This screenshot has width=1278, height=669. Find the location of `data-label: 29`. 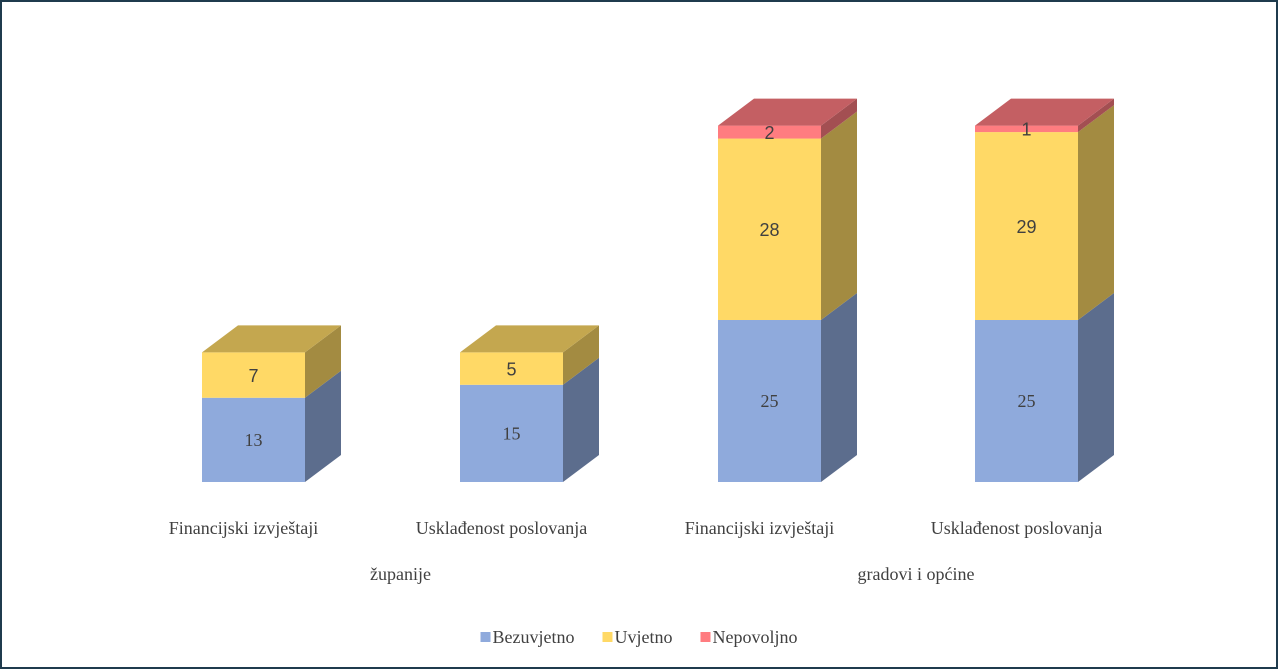

data-label: 29 is located at coordinates (1026, 227).